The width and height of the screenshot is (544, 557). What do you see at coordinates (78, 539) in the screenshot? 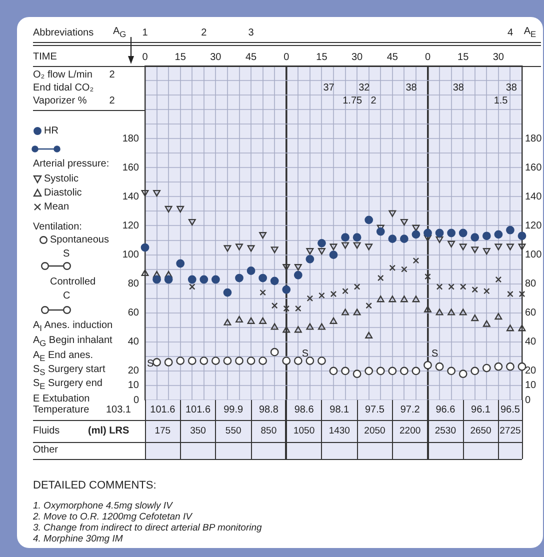
I see `text: 4. Morphine 30mg IM` at bounding box center [78, 539].